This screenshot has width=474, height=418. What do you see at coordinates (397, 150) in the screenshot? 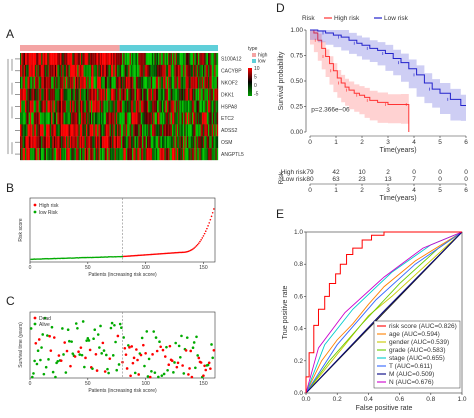
I see `x-axis-title: Time(years)` at bounding box center [397, 150].